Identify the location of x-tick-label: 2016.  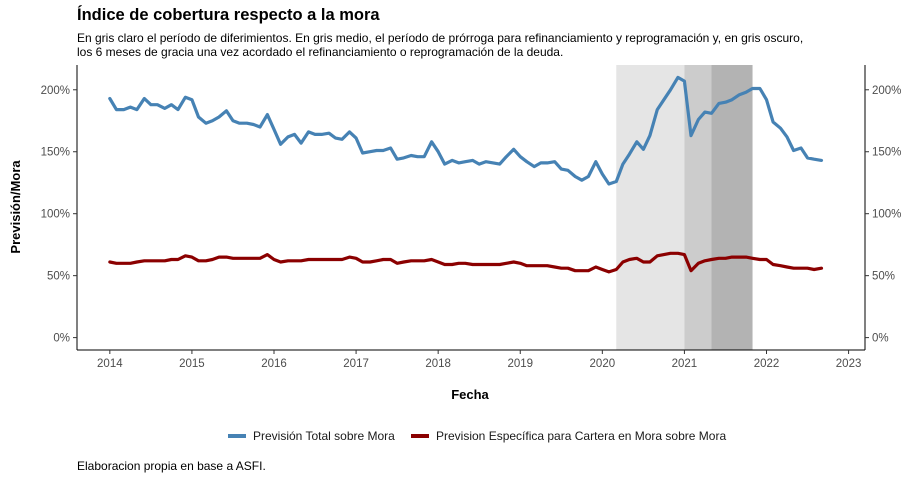
(274, 364).